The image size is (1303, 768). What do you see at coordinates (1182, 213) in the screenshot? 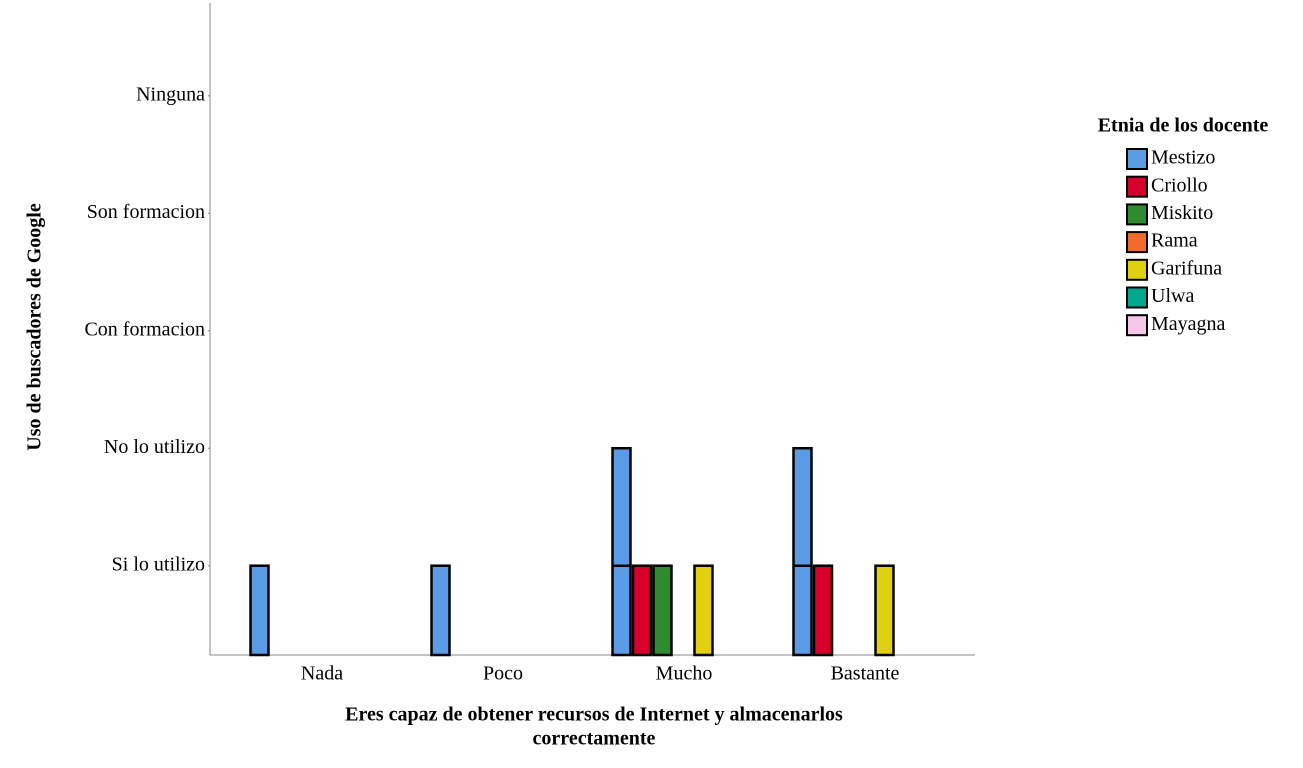
I see `legend-label: Miskito` at bounding box center [1182, 213].